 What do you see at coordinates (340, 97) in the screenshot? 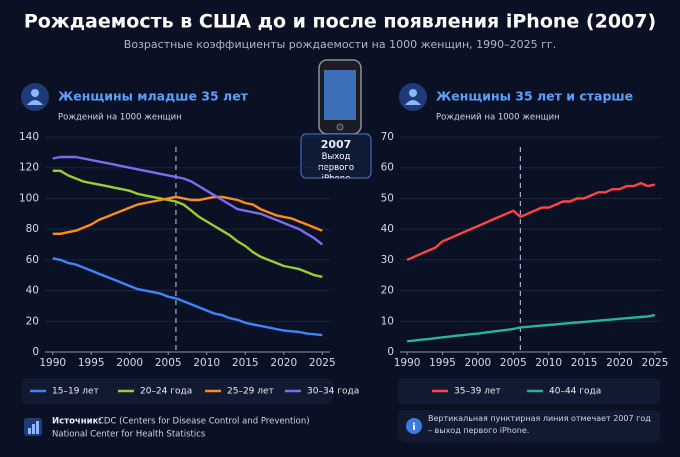
I see `iphone-image` at bounding box center [340, 97].